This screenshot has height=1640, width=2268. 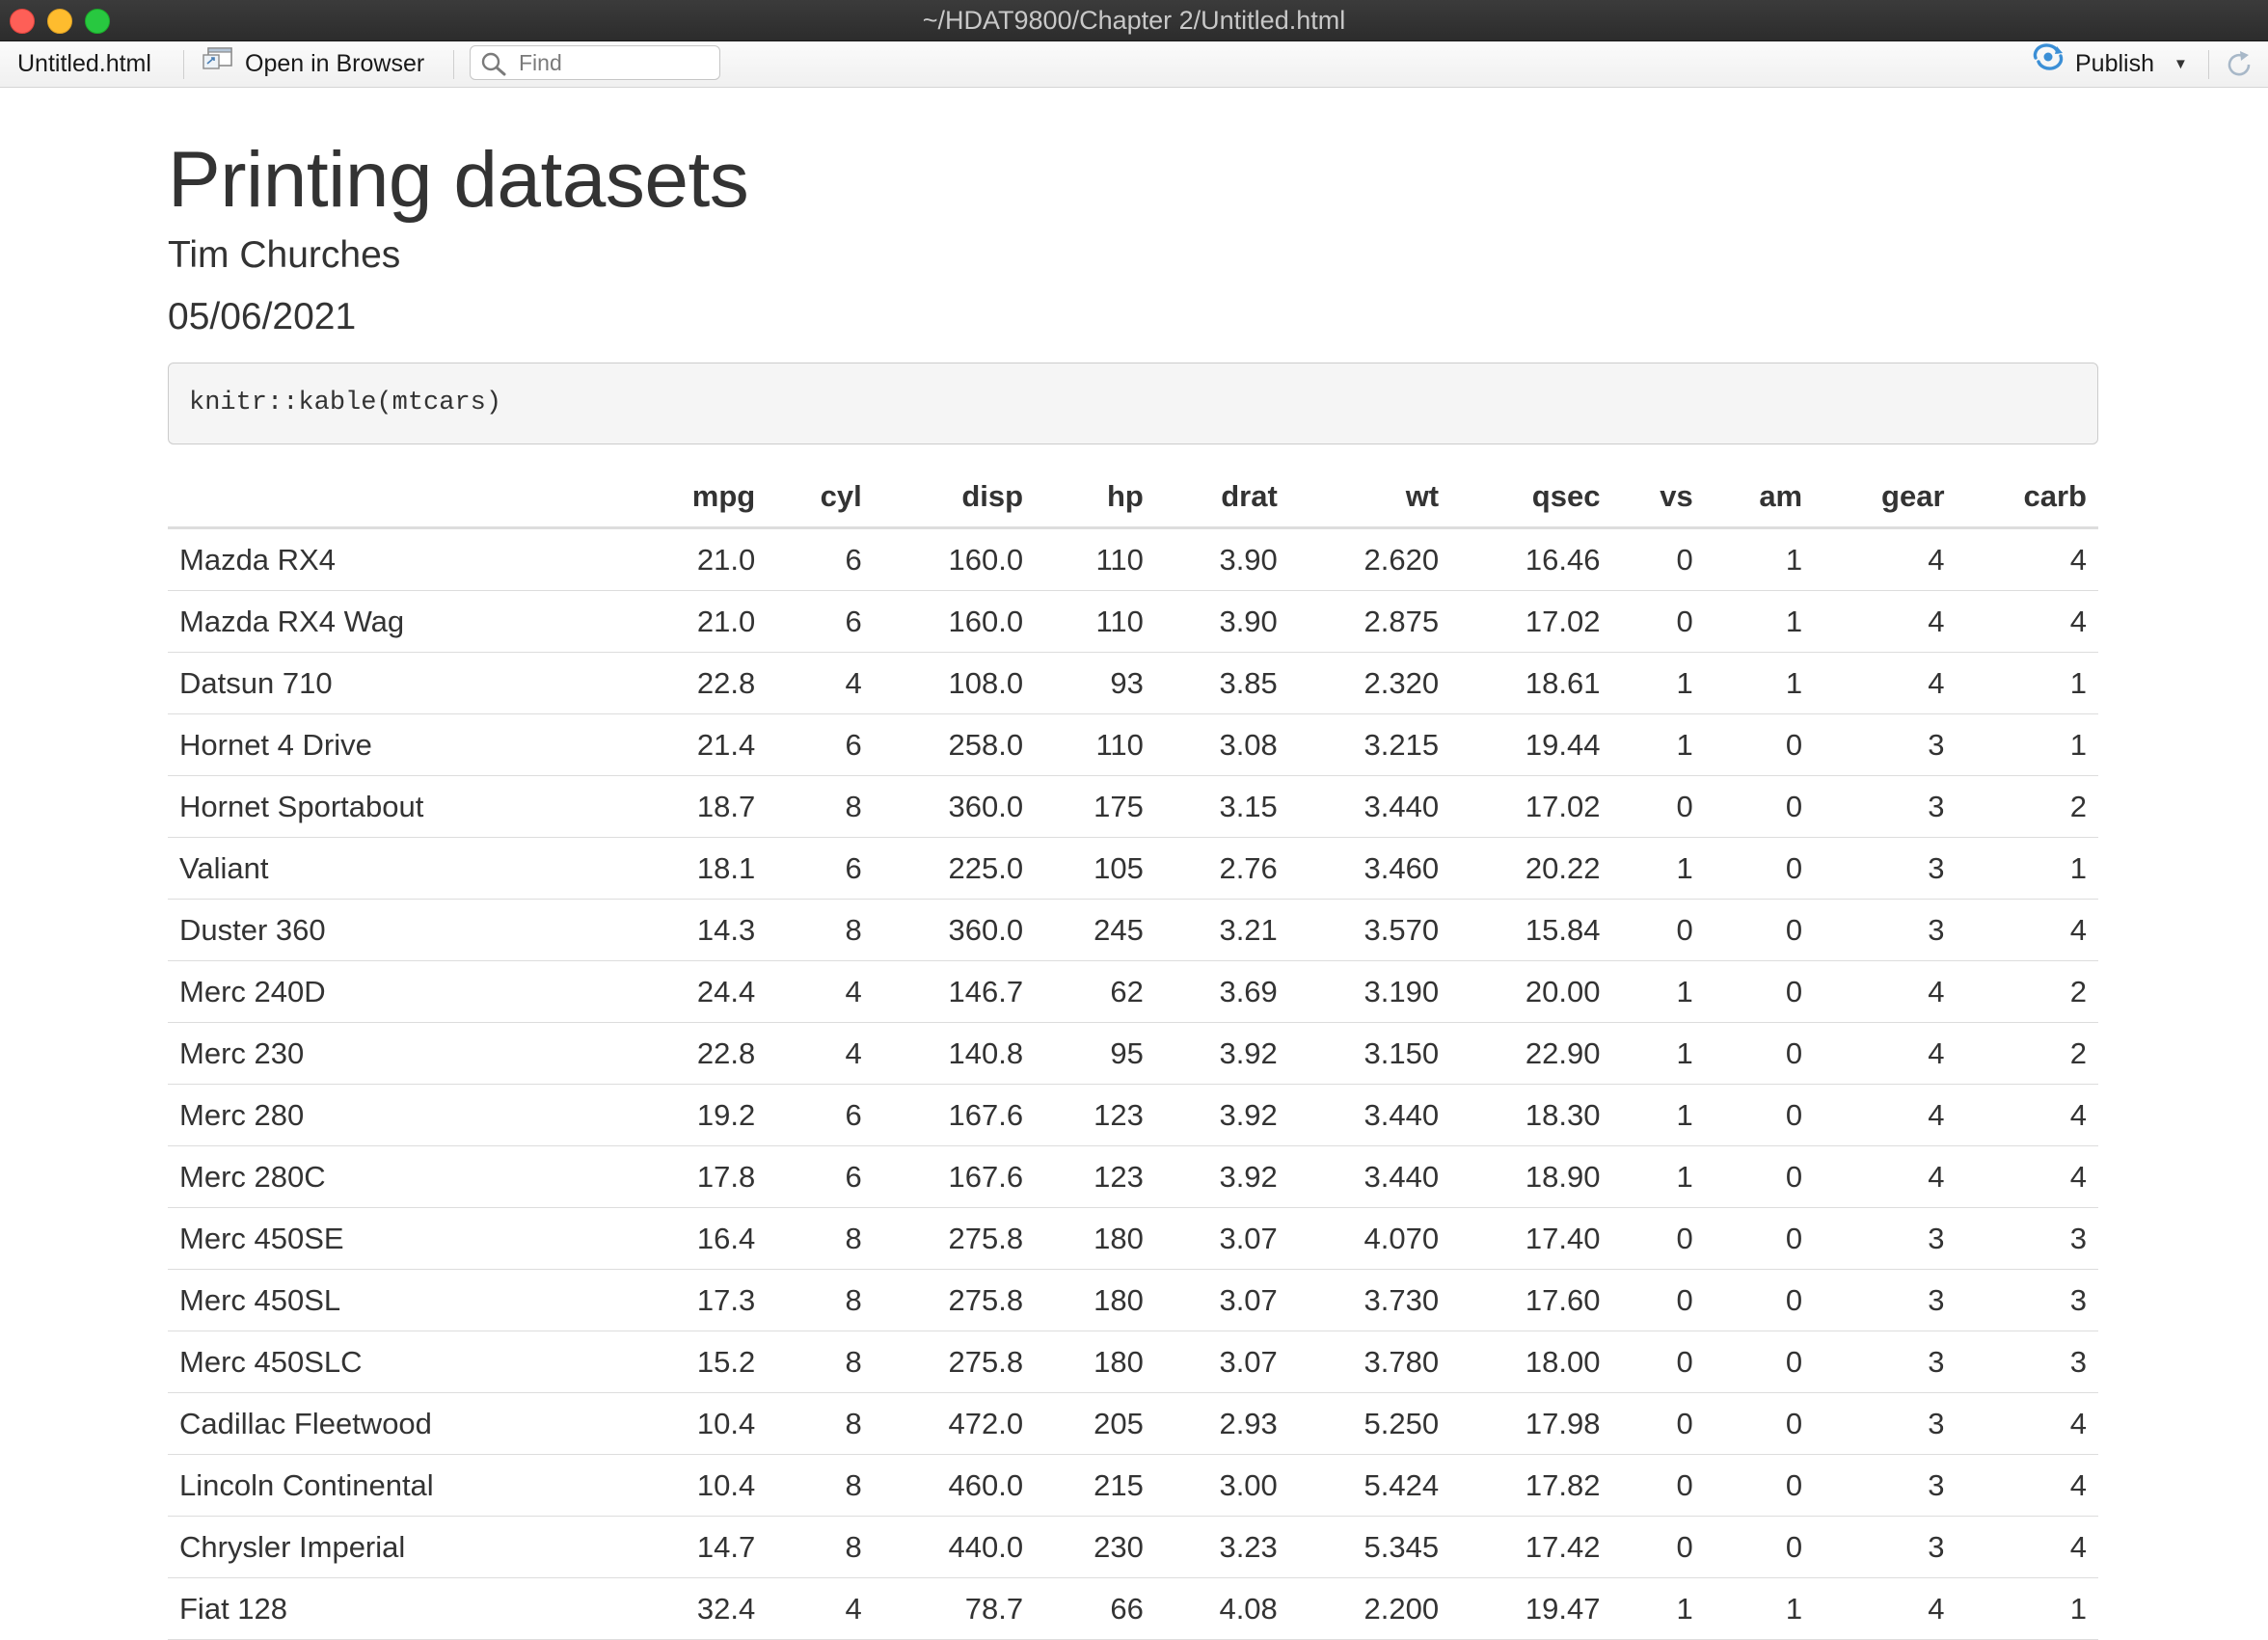 What do you see at coordinates (2027, 498) in the screenshot?
I see `column-header-carb: carb` at bounding box center [2027, 498].